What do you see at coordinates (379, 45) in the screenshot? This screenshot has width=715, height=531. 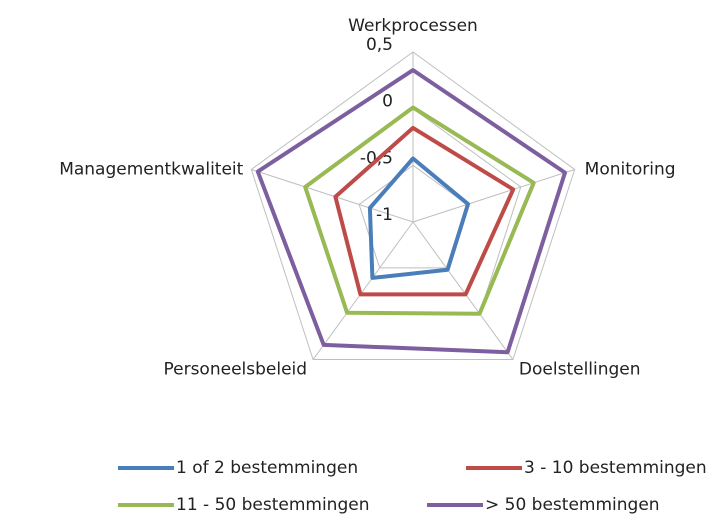 I see `tick-label: 0,5` at bounding box center [379, 45].